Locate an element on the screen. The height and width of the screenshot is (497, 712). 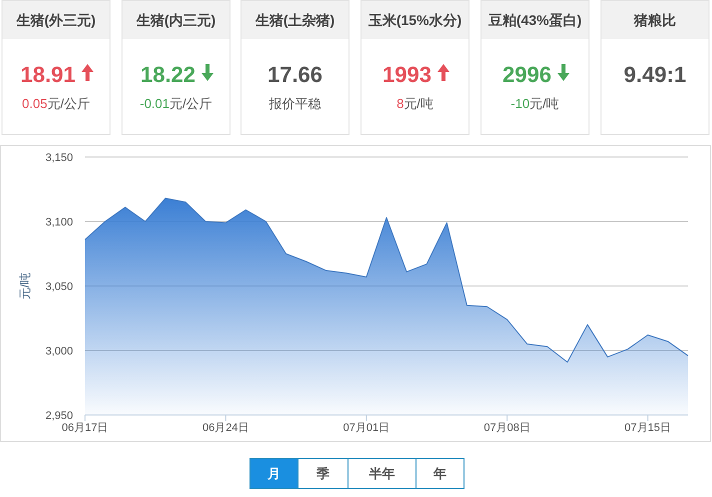
text: 8元/吨 is located at coordinates (415, 103).